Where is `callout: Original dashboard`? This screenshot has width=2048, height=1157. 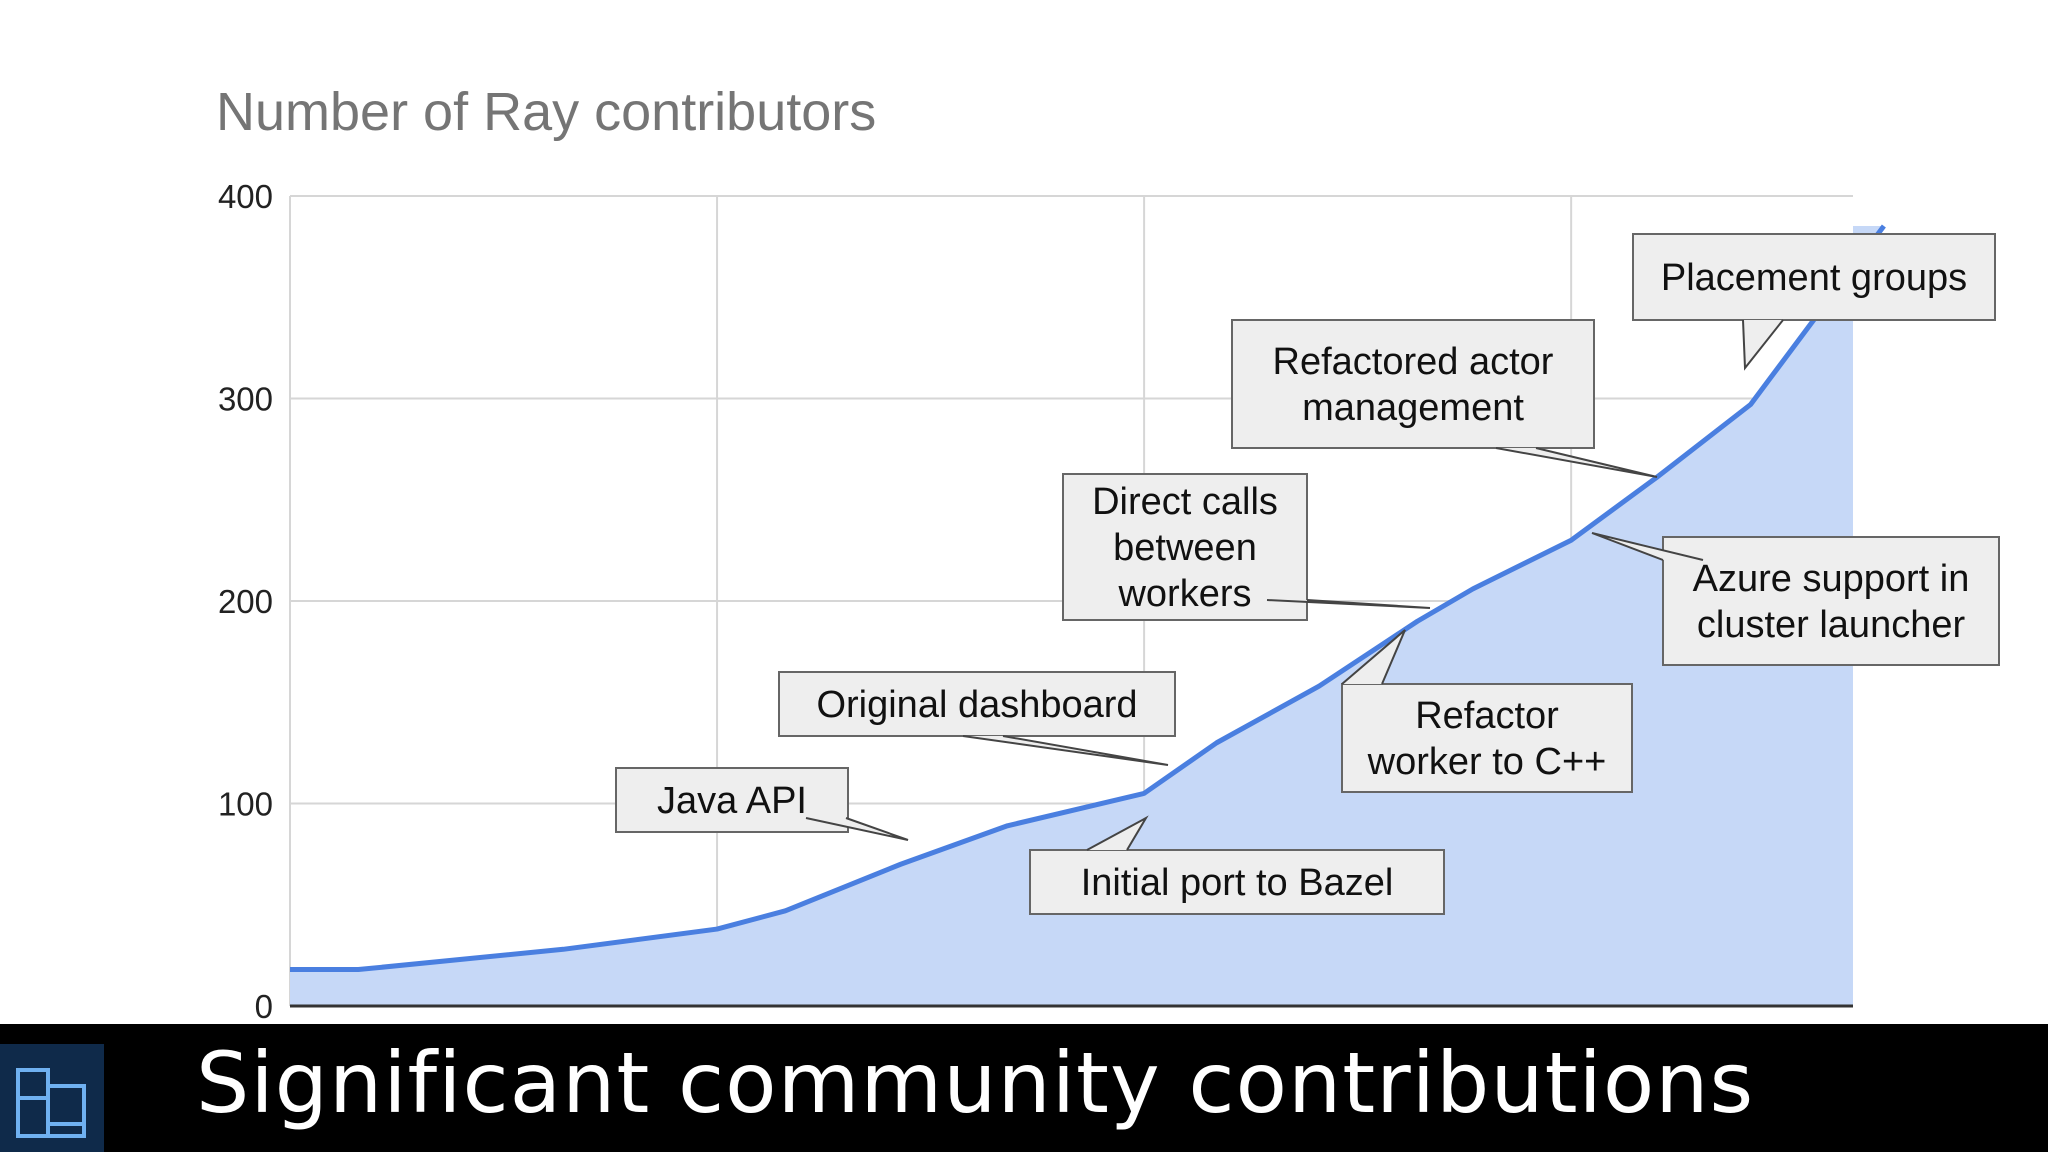
callout: Original dashboard is located at coordinates (977, 718).